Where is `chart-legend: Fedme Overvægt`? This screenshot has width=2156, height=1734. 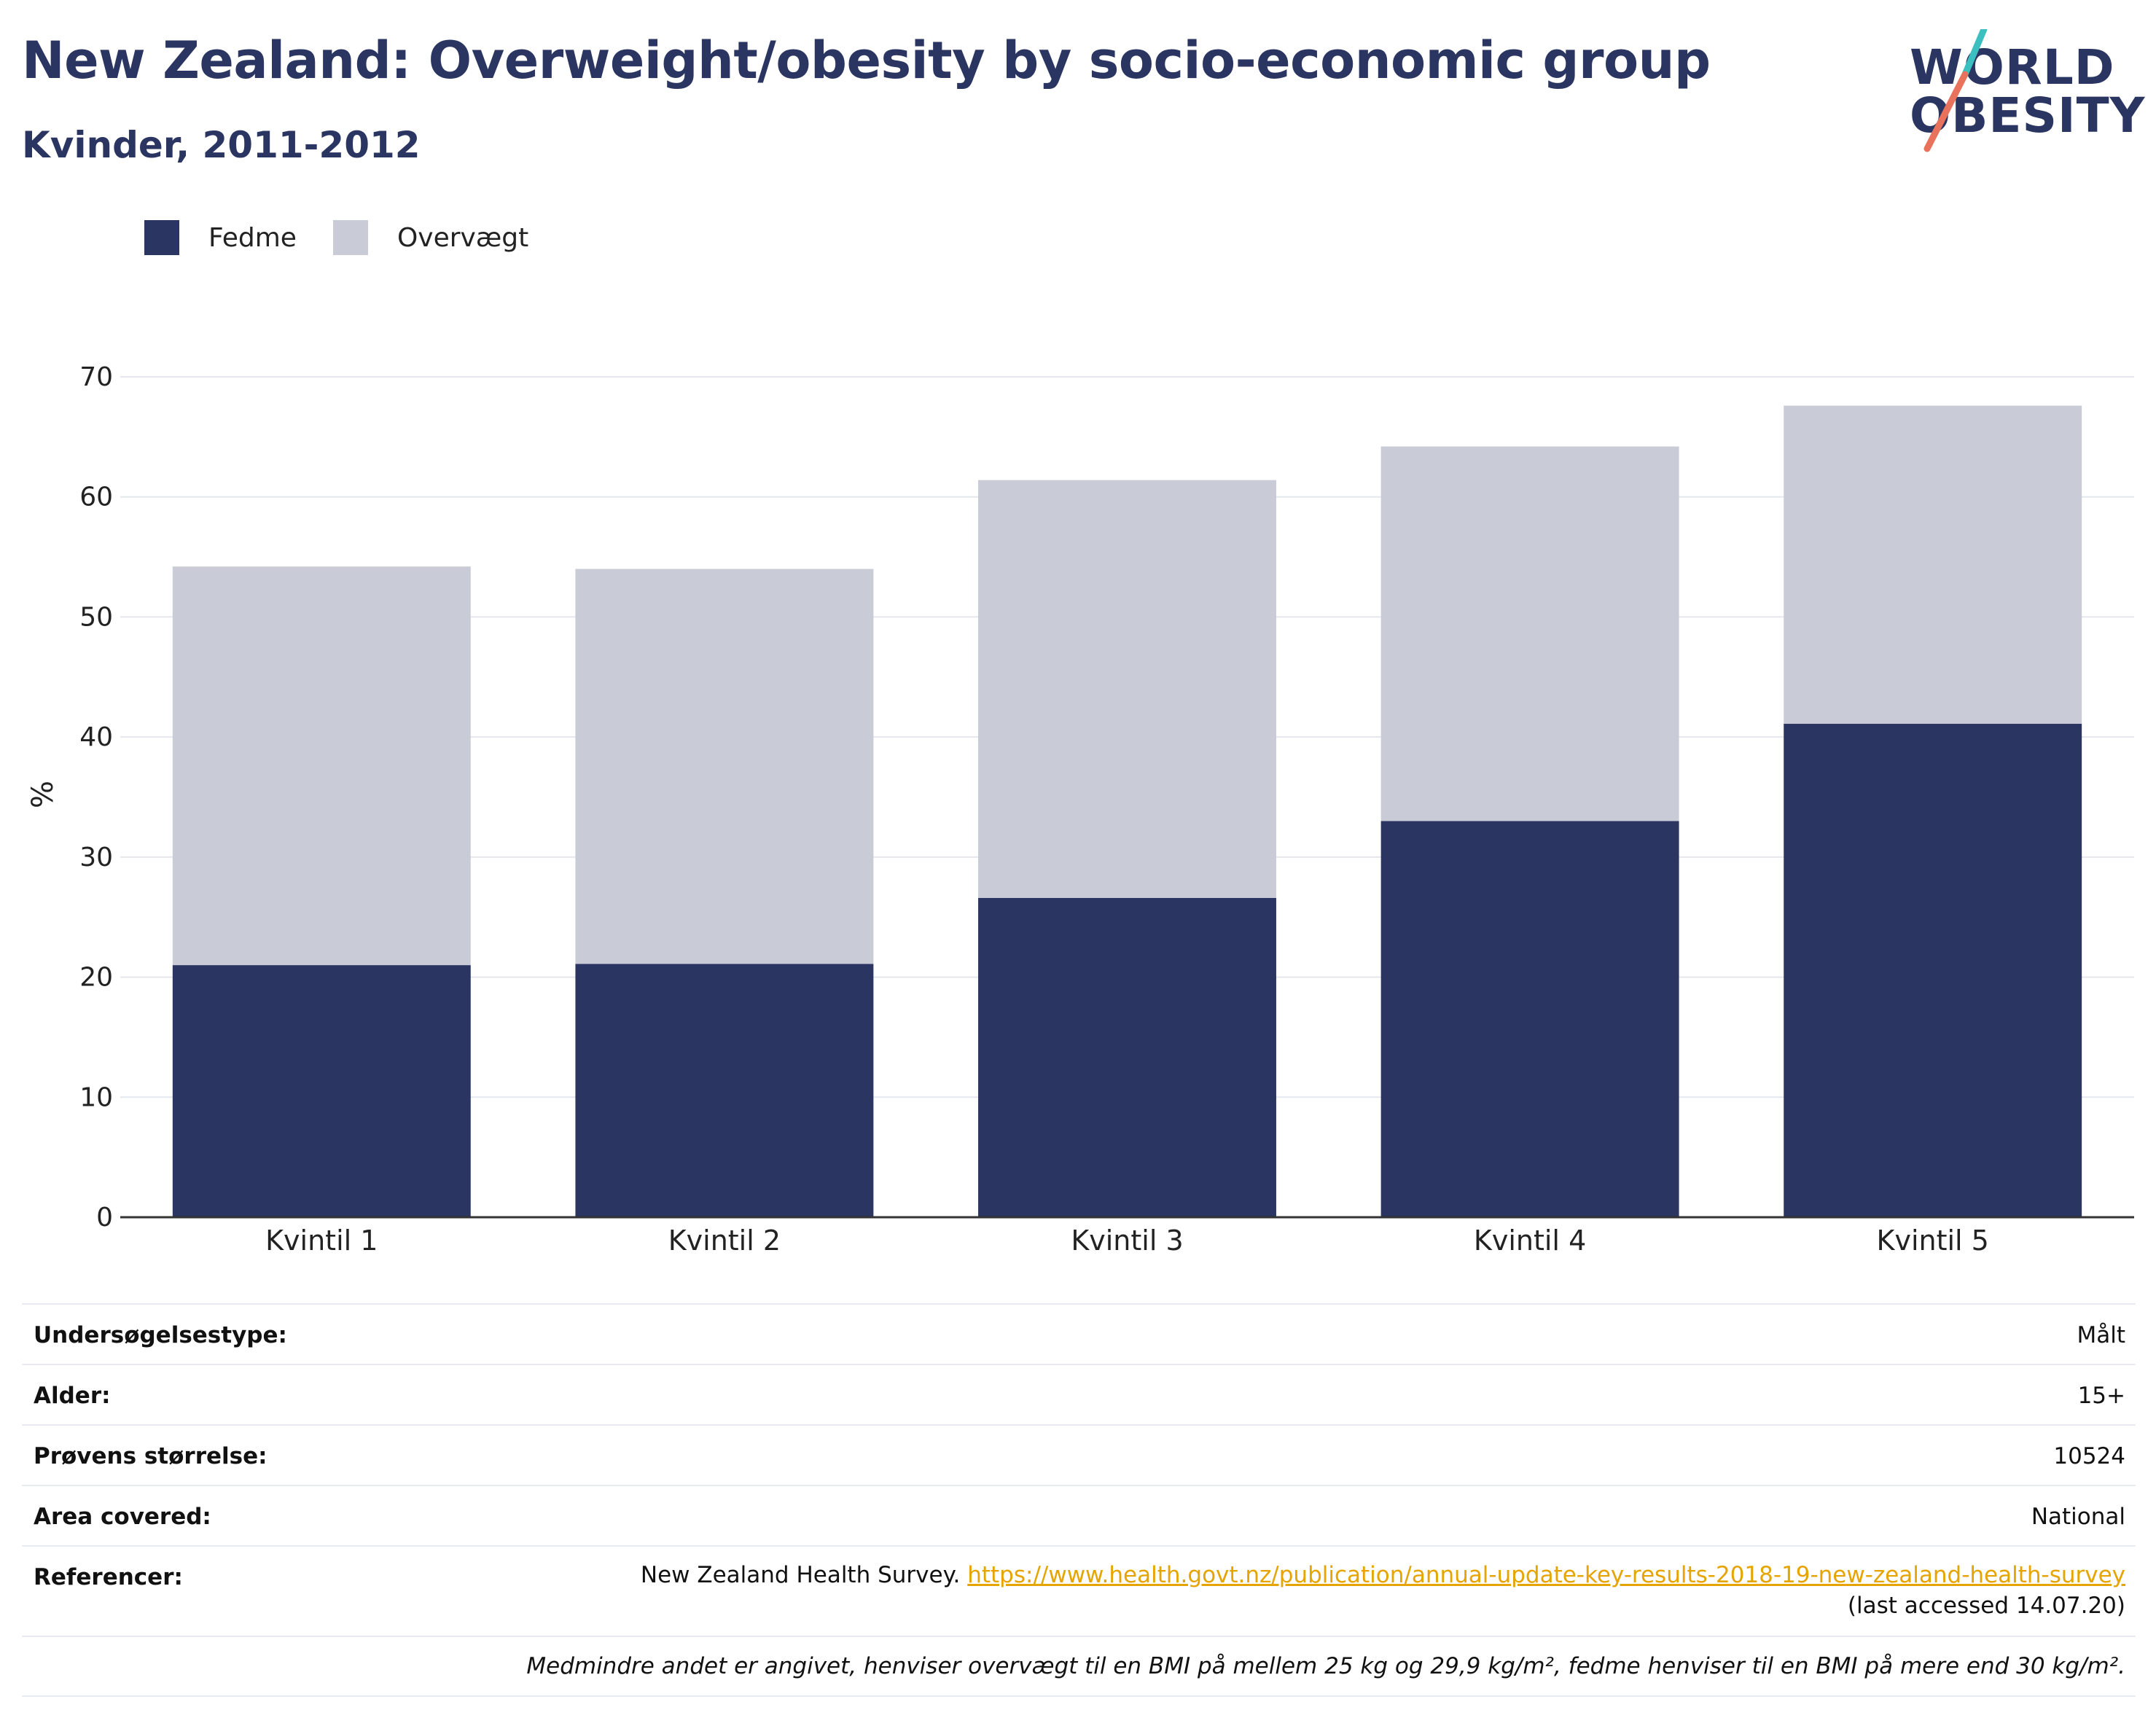 chart-legend: Fedme Overvægt is located at coordinates (354, 238).